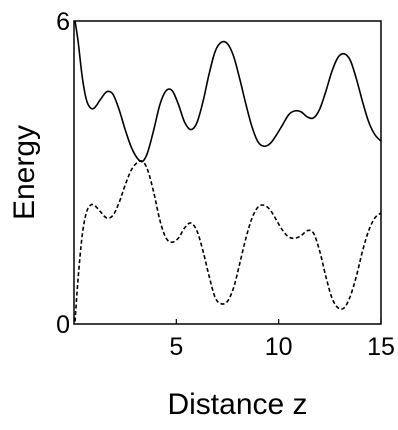  I want to click on x-tick-label: 10, so click(279, 347).